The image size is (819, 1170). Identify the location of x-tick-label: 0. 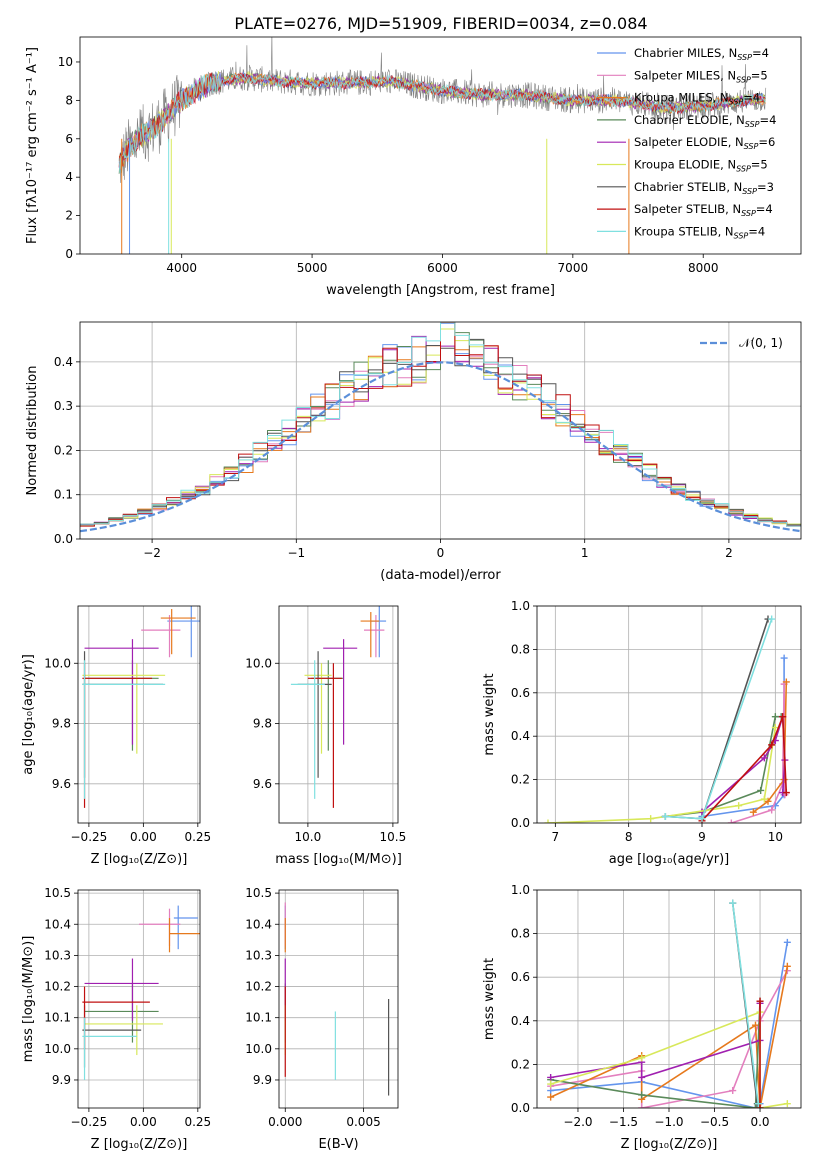
(441, 553).